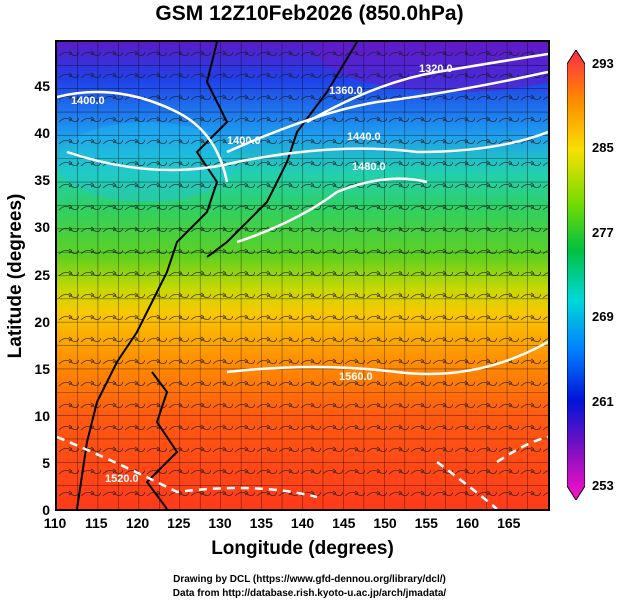 This screenshot has height=605, width=619. Describe the element at coordinates (261, 523) in the screenshot. I see `x-tick-label: 135` at that location.